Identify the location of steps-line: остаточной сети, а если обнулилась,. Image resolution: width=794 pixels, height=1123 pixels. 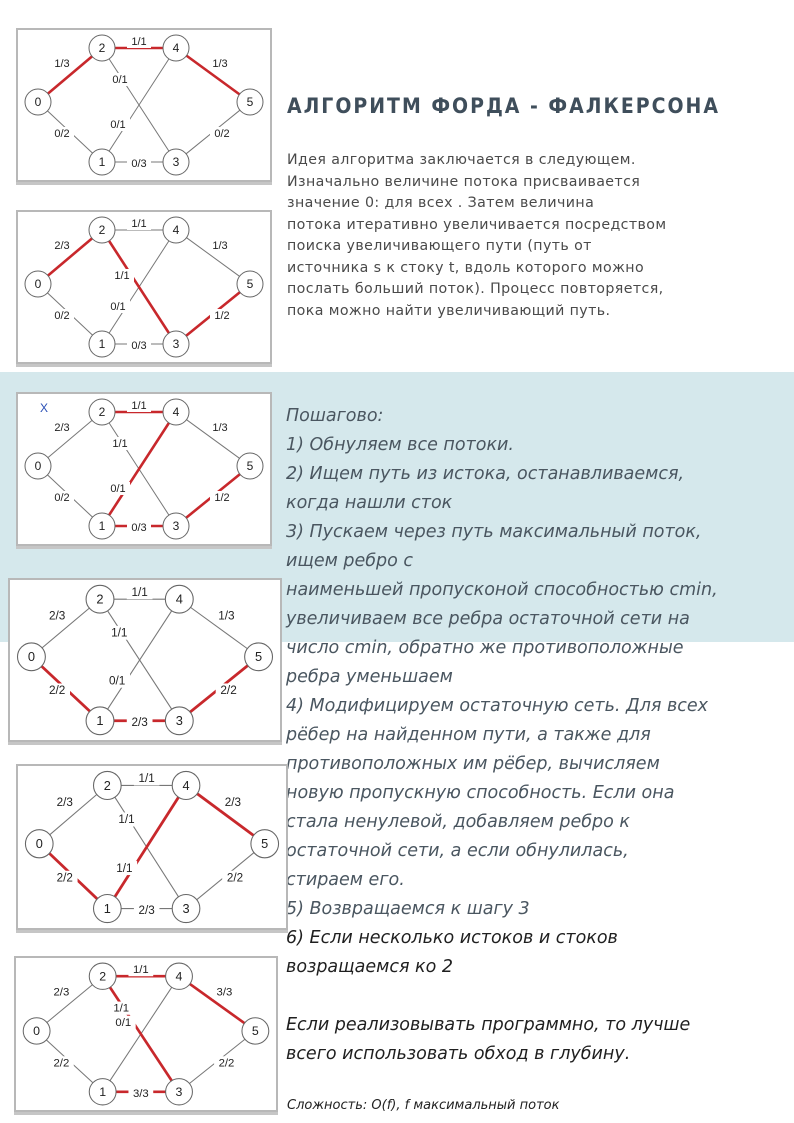
(457, 851).